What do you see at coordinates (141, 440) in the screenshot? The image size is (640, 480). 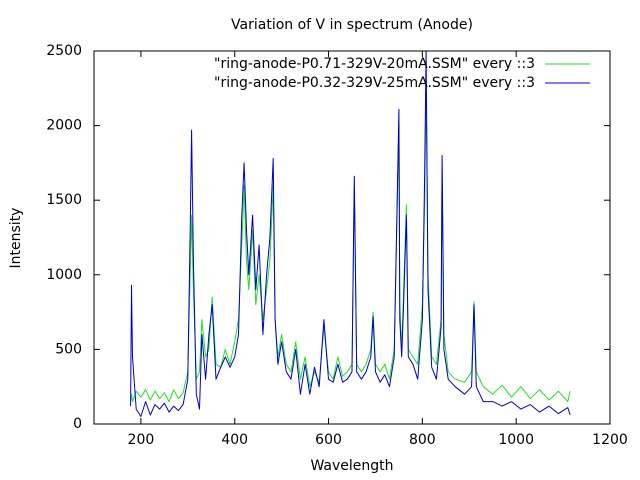 I see `x-tick-label: 200` at bounding box center [141, 440].